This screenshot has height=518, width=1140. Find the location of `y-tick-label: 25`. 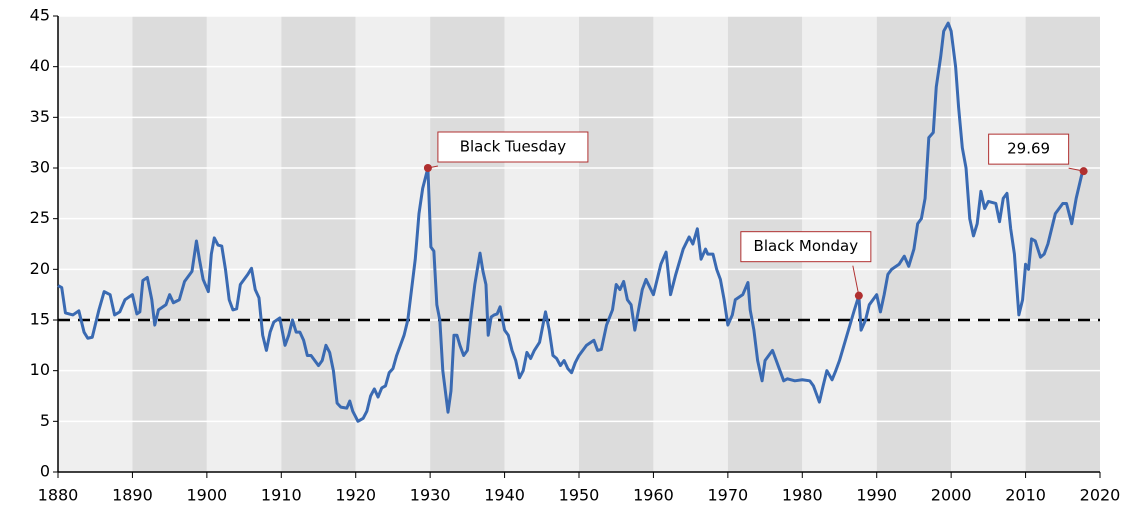

y-tick-label: 25 is located at coordinates (40, 217).